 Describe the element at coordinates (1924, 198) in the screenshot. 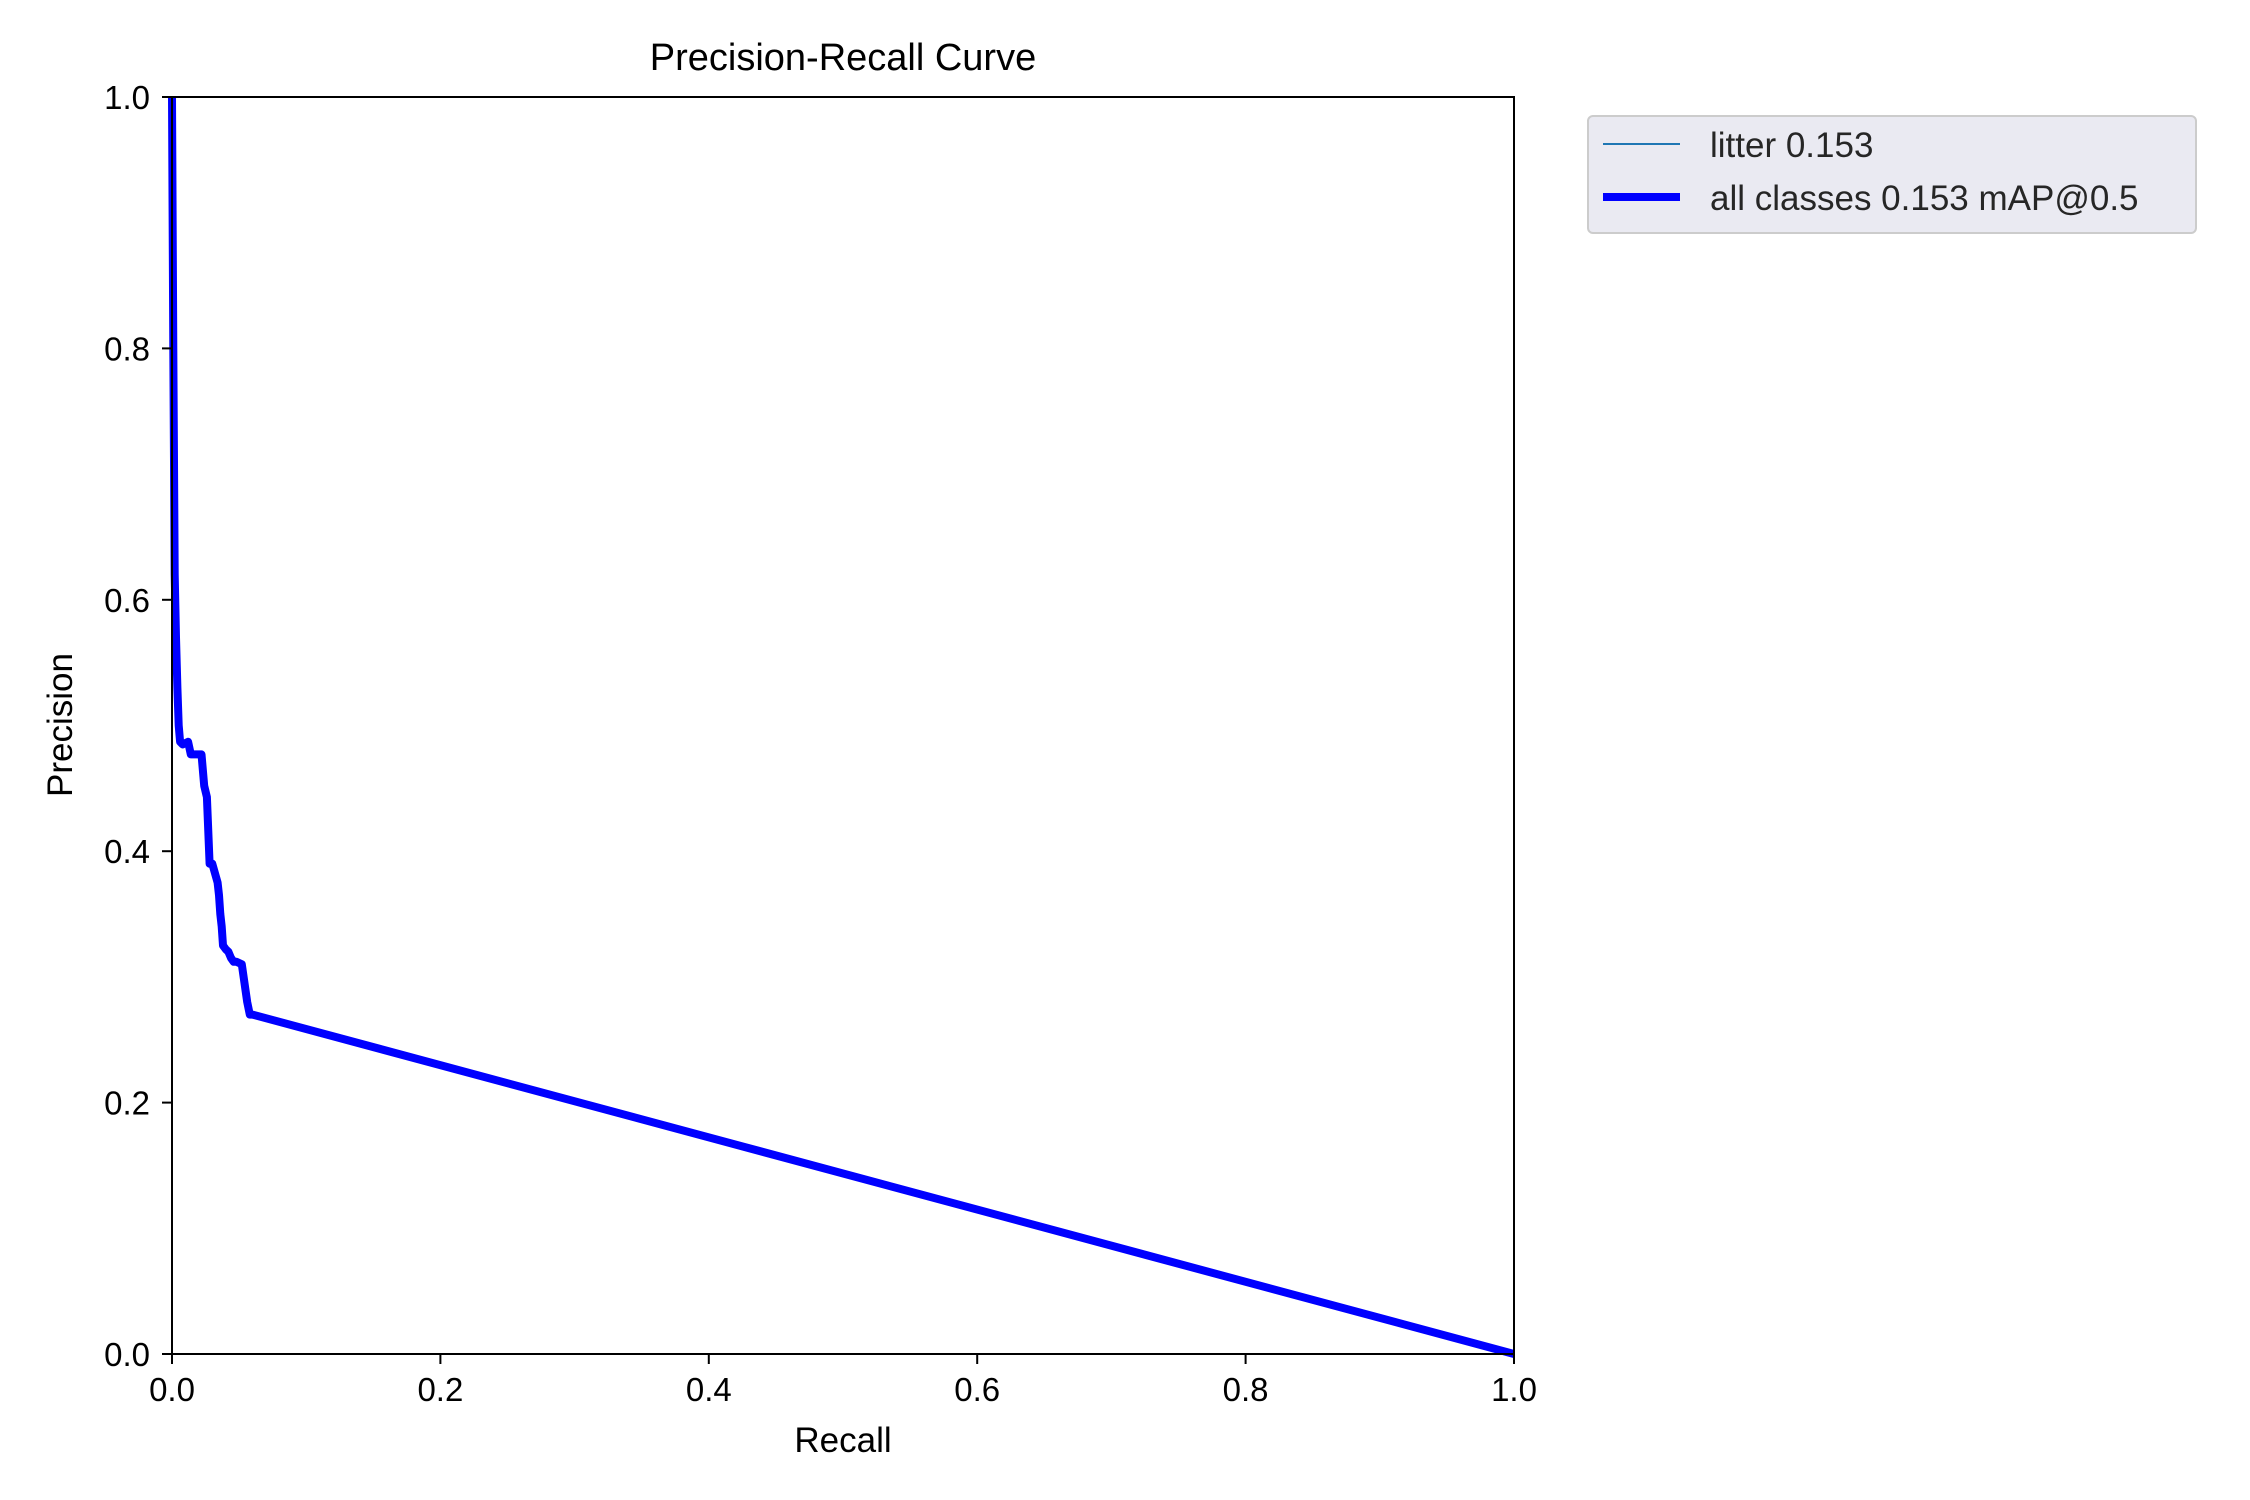

I see `legend-label-all-classes: all classes 0.153 mAP@0.5` at that location.